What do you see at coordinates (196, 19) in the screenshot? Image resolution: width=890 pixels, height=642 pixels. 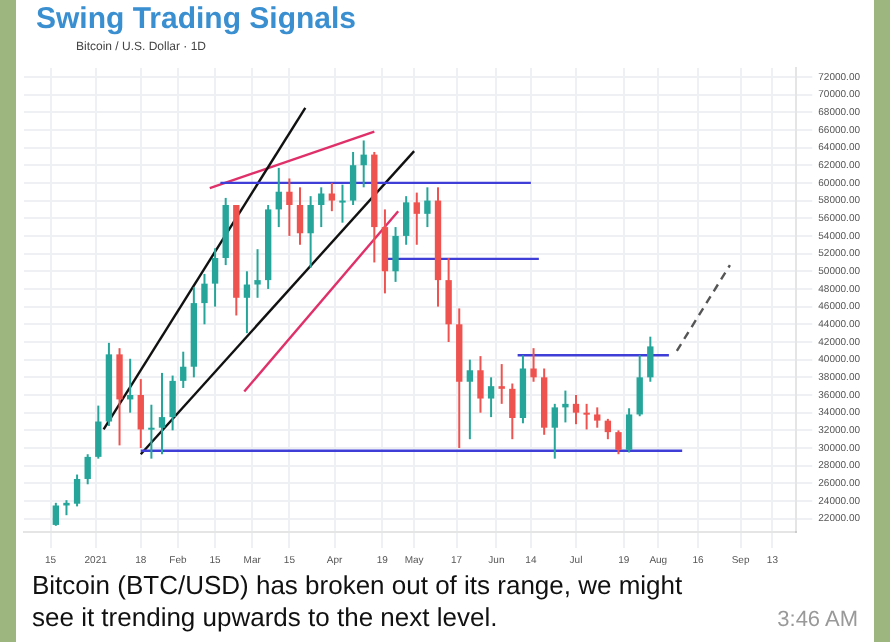 I see `chart-title: Swing Trading Signals` at bounding box center [196, 19].